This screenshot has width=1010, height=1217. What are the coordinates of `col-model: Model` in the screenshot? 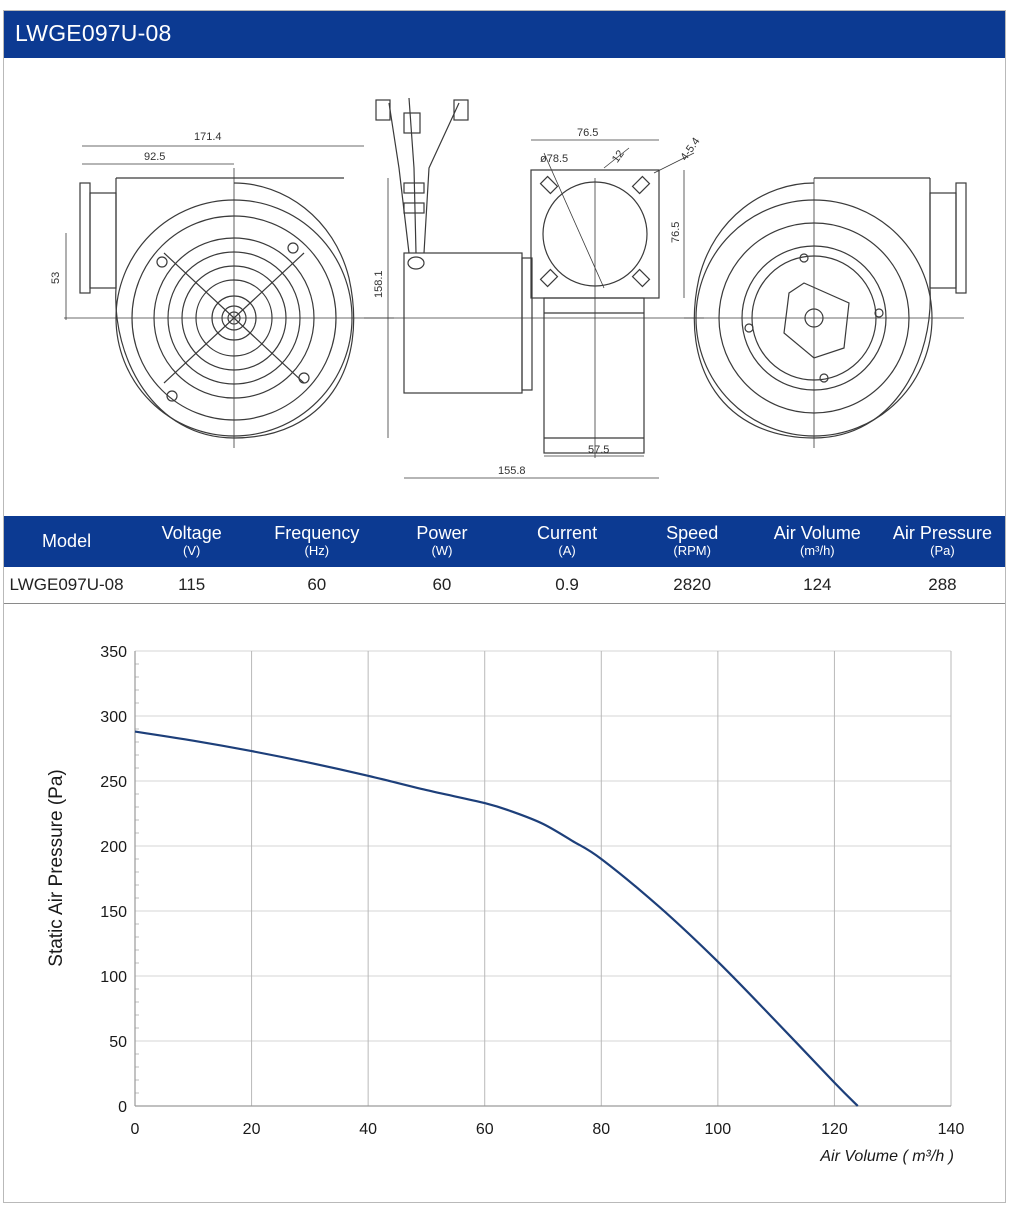 It's located at (66, 541).